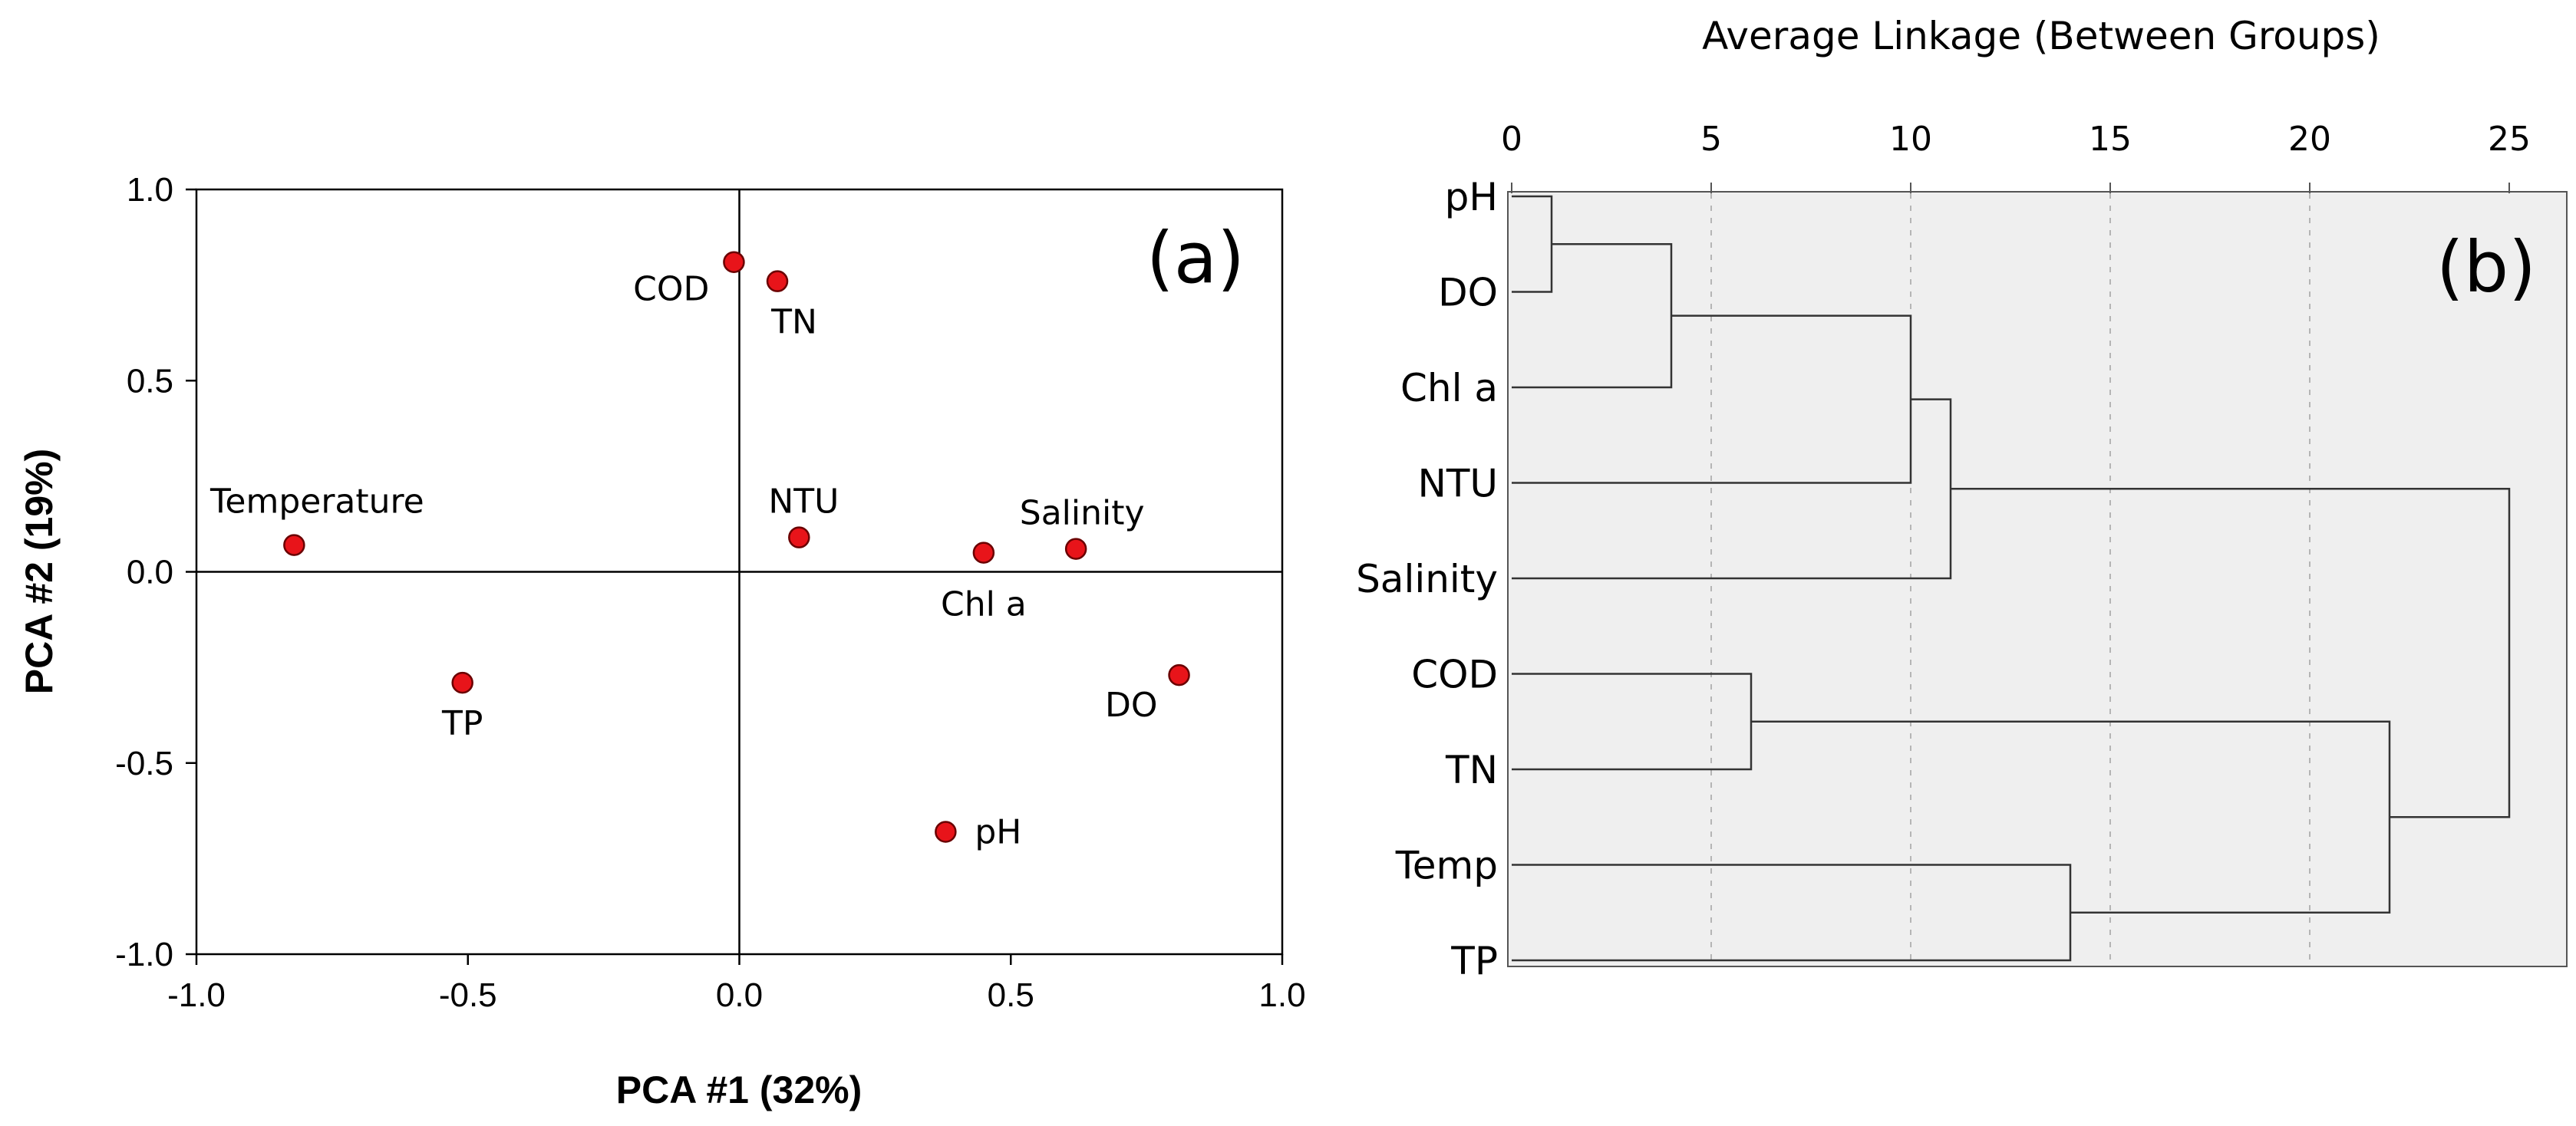  Describe the element at coordinates (468, 995) in the screenshot. I see `pca-x-tick-label: -0.5` at that location.